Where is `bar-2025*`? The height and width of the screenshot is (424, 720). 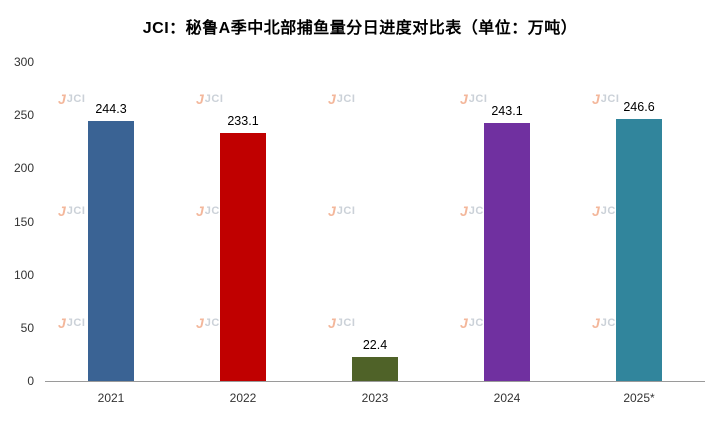 bar-2025* is located at coordinates (639, 249).